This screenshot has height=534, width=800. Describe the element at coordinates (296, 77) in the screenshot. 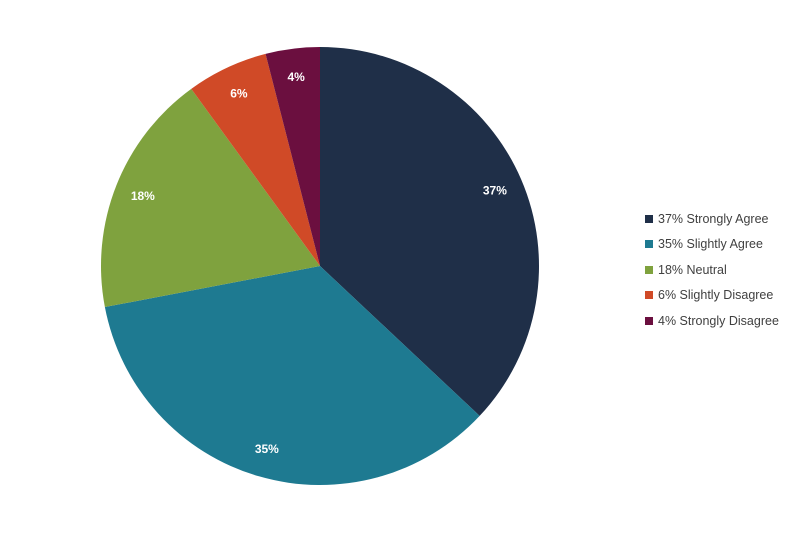

I see `data-label-strongly-disagree: 4%` at that location.